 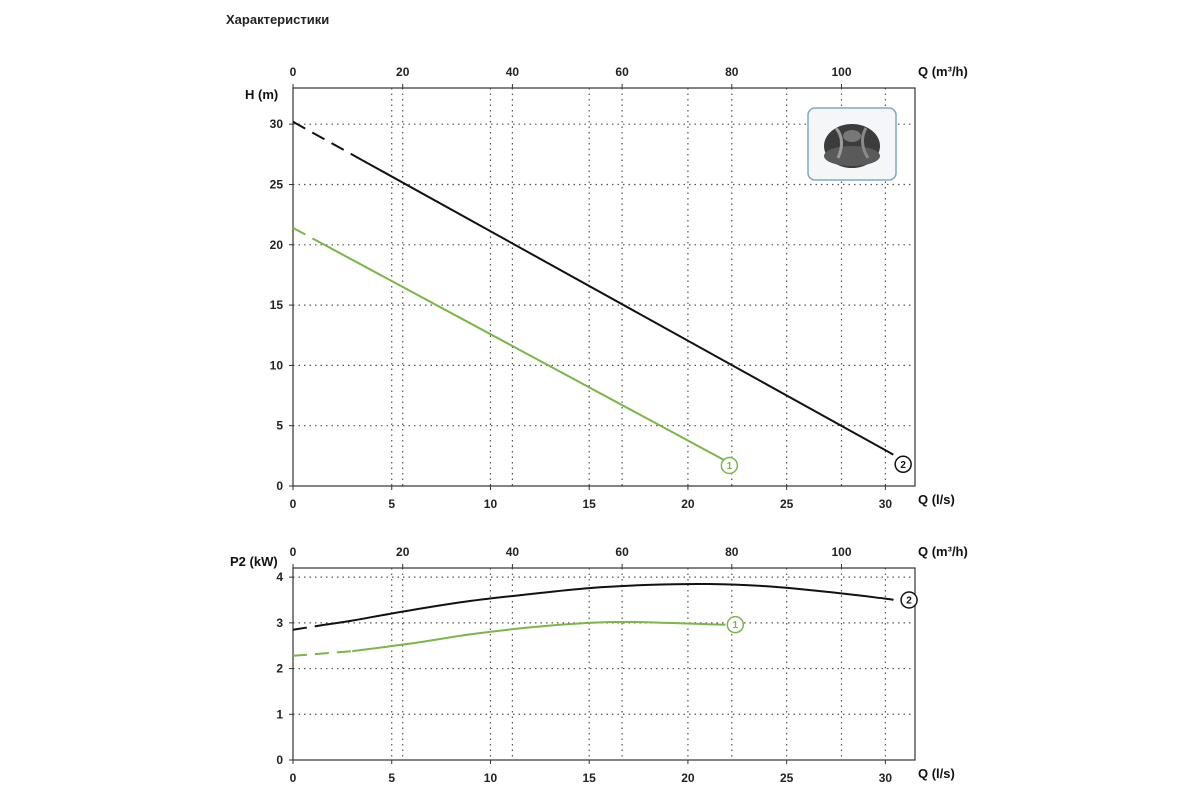 What do you see at coordinates (254, 561) in the screenshot?
I see `power-y-axis-title: P2 (kW)` at bounding box center [254, 561].